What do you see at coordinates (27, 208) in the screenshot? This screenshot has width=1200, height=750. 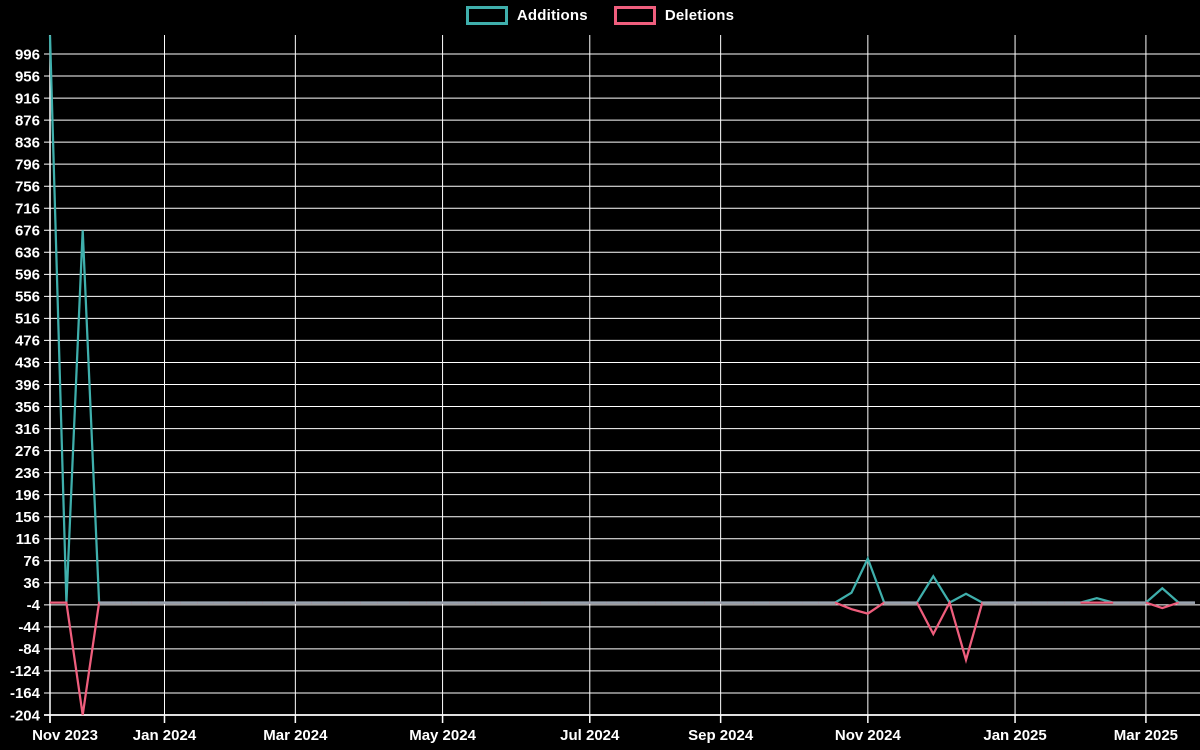 I see `y-tick-label: 716` at bounding box center [27, 208].